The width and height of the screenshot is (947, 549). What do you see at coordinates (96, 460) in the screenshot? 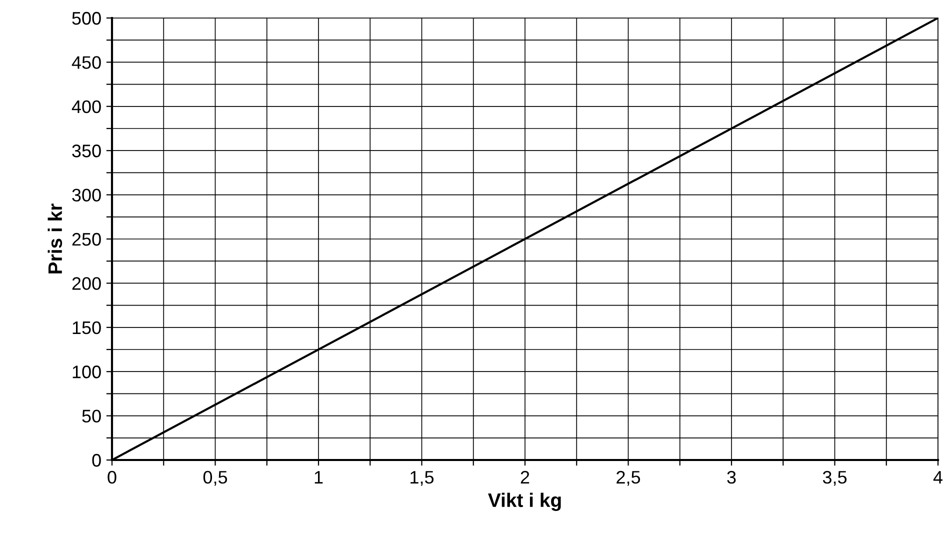
I see `y-tick-label: 0` at bounding box center [96, 460].